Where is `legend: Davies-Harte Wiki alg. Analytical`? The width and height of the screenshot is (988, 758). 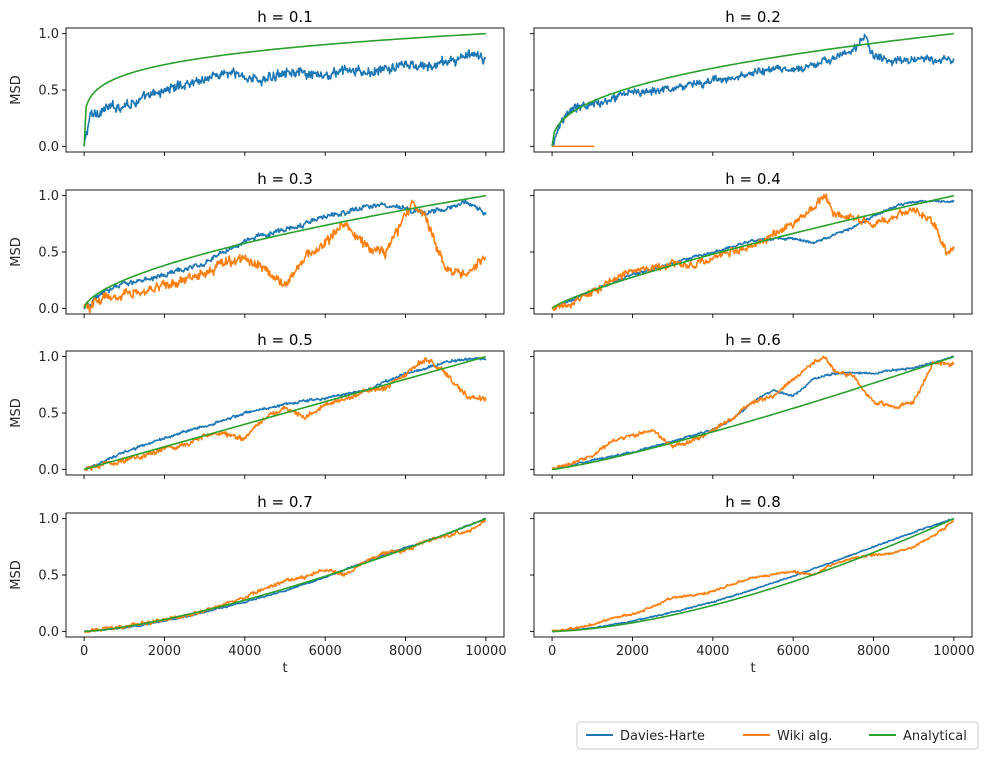 legend: Davies-Harte Wiki alg. Analytical is located at coordinates (777, 735).